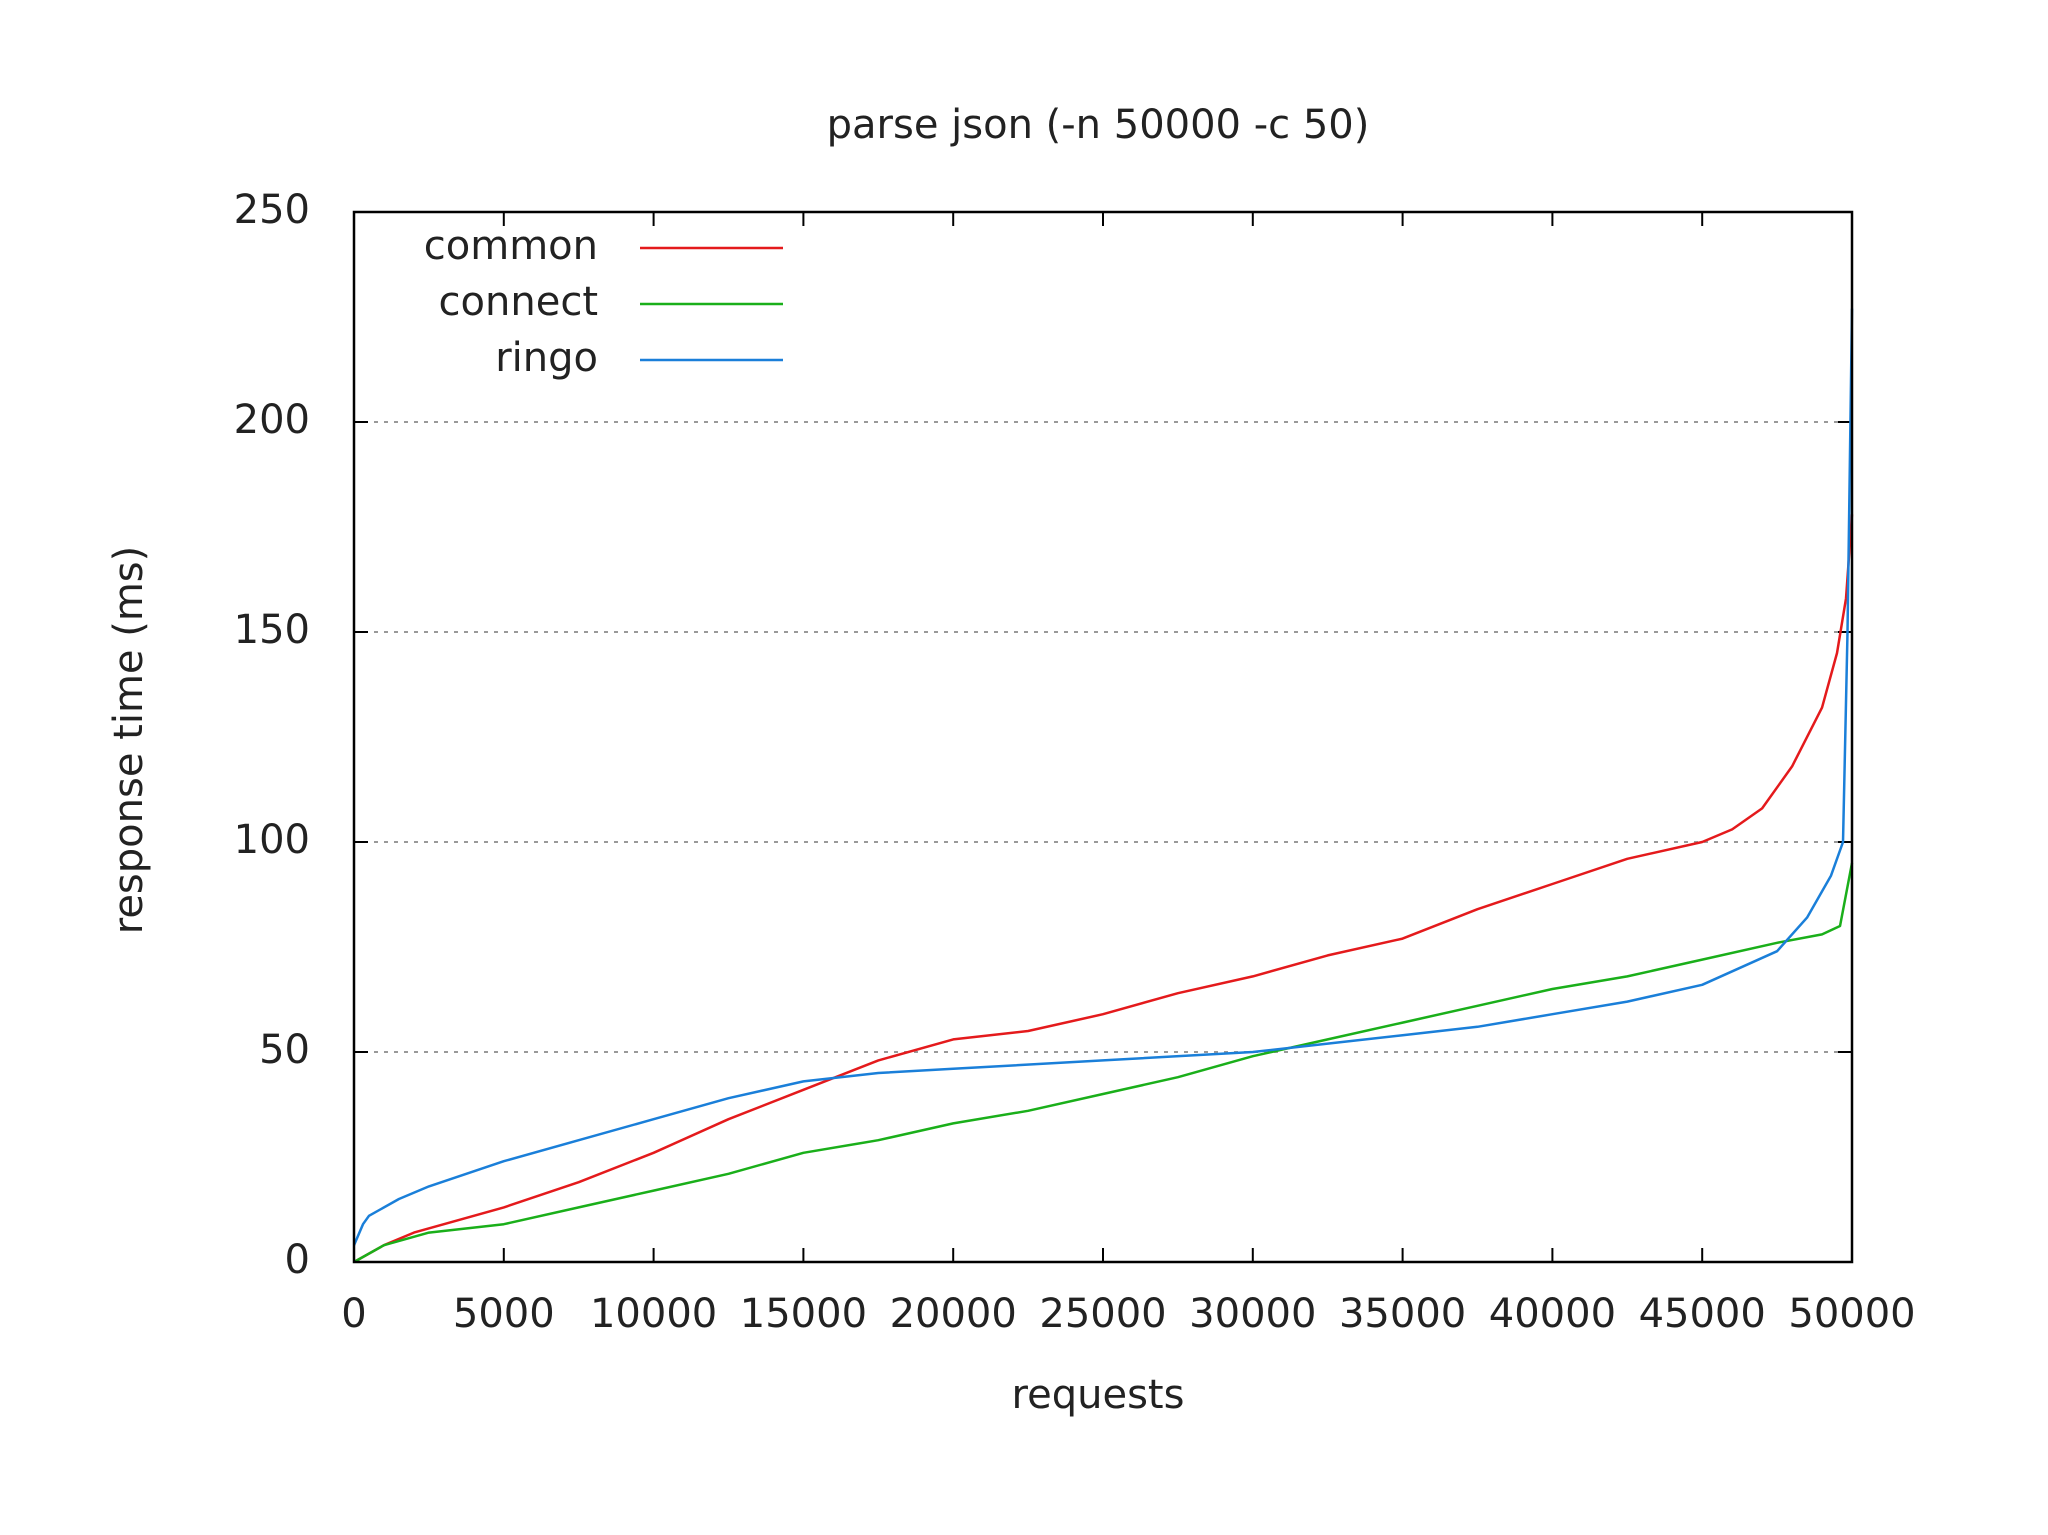 This screenshot has width=2048, height=1535. I want to click on legend-label: common, so click(511, 246).